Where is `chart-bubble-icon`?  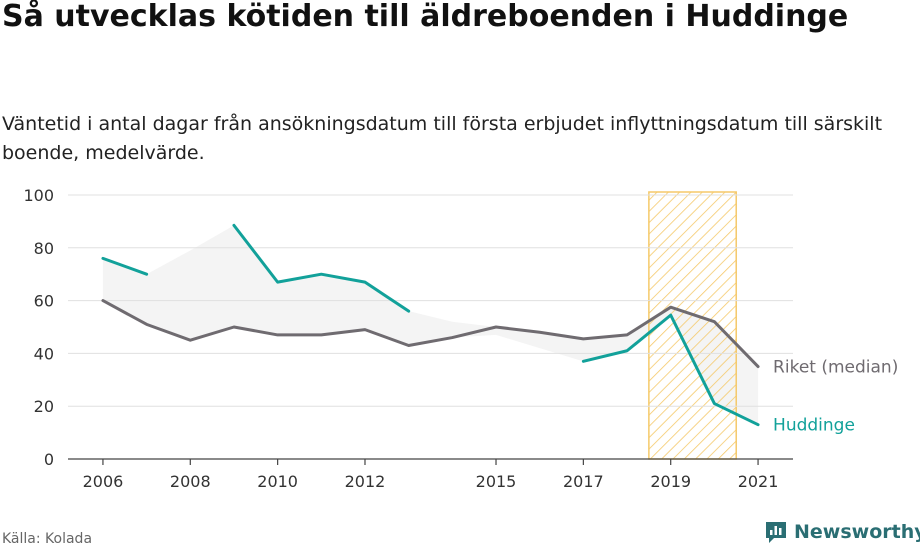
chart-bubble-icon is located at coordinates (776, 532).